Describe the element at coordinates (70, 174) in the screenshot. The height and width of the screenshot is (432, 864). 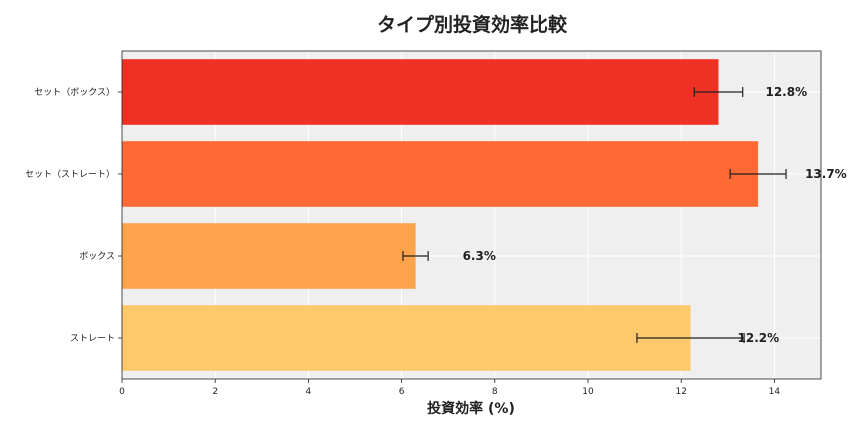
I see `y-tick-label: セット（ストレート）` at that location.